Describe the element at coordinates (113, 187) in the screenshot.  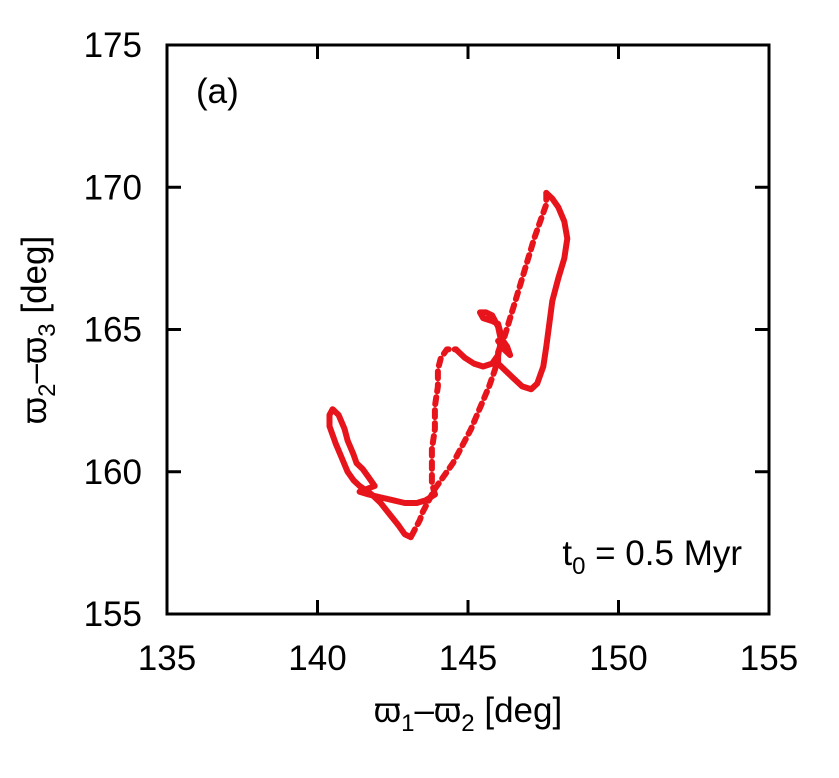
I see `y-tick-label: 170` at that location.